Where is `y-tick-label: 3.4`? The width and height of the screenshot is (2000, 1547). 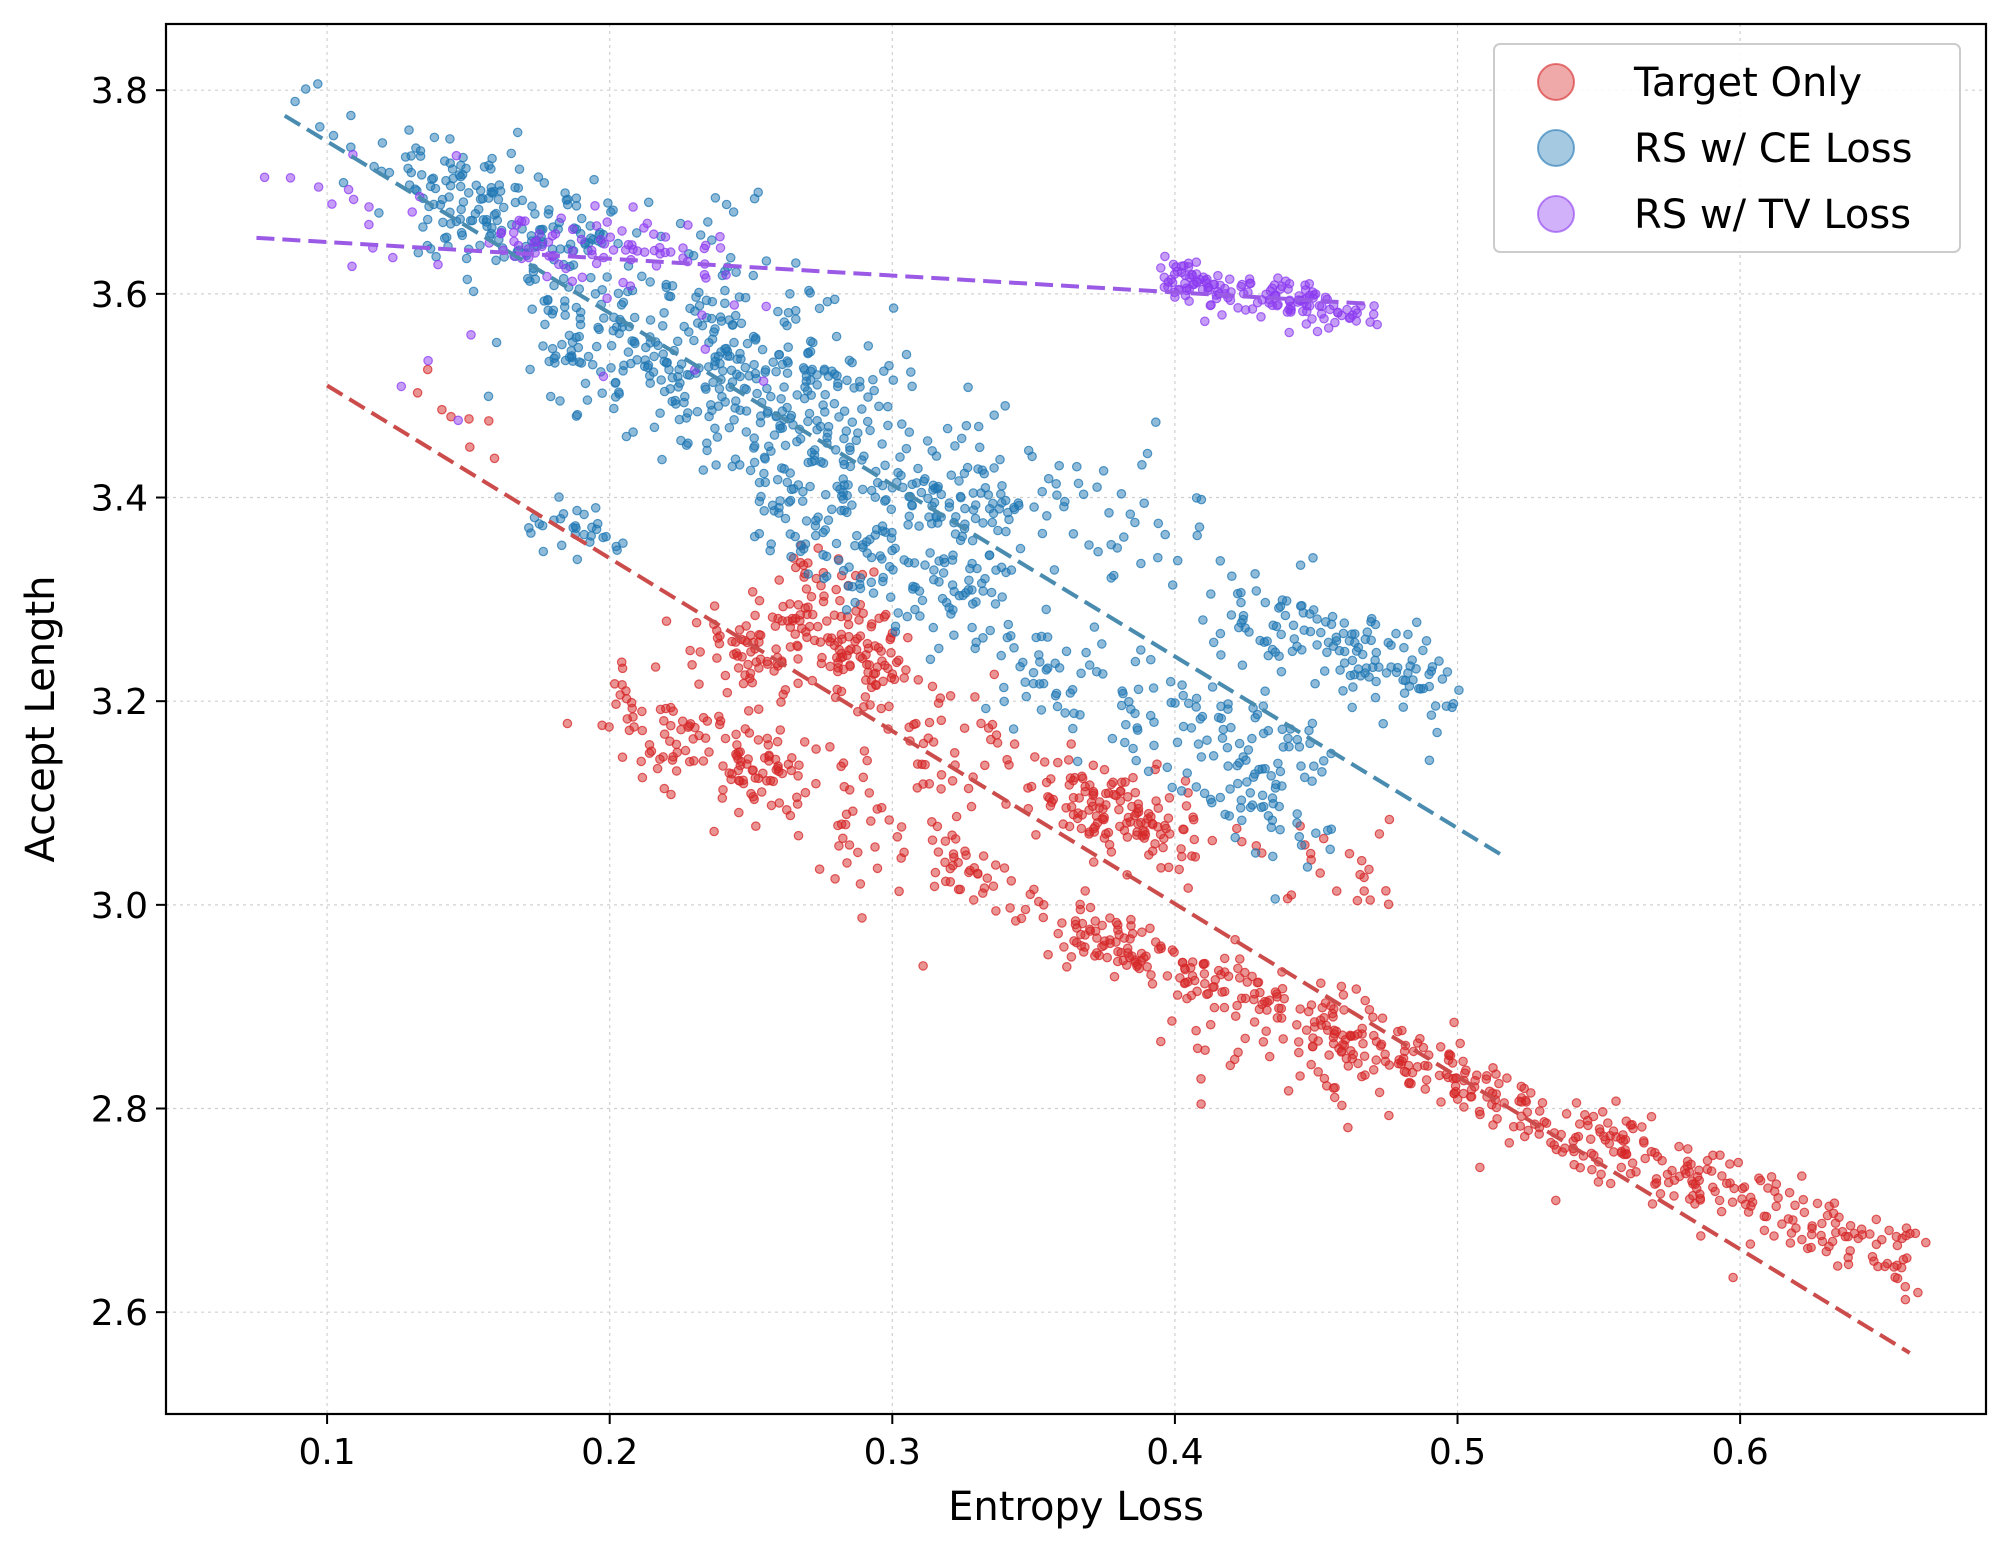
y-tick-label: 3.4 is located at coordinates (119, 499).